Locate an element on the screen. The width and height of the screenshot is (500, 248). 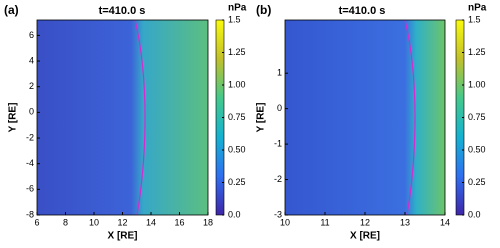
y-tick-label: 6 is located at coordinates (31, 35).